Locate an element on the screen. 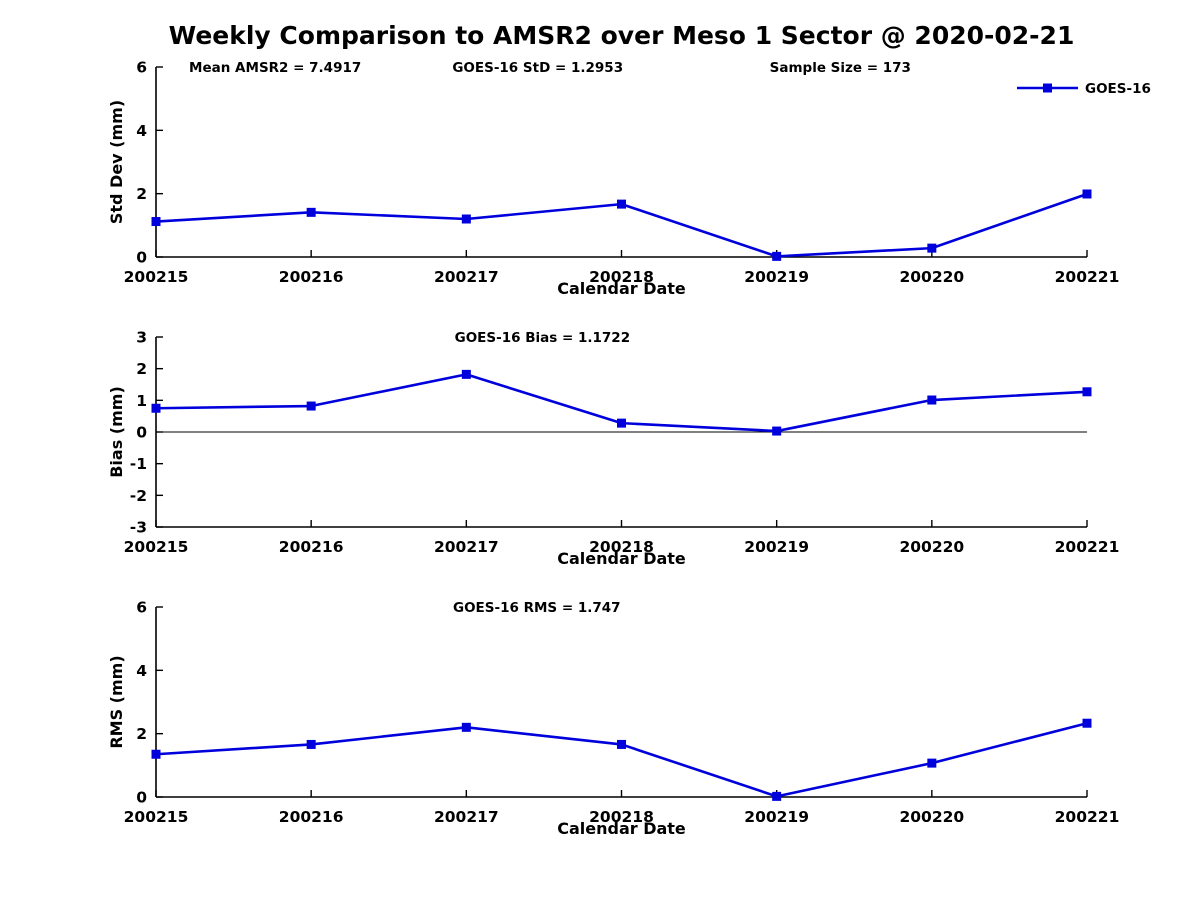 Image resolution: width=1200 pixels, height=900 pixels. annotation: GOES-16 StD = 1.2953 is located at coordinates (537, 68).